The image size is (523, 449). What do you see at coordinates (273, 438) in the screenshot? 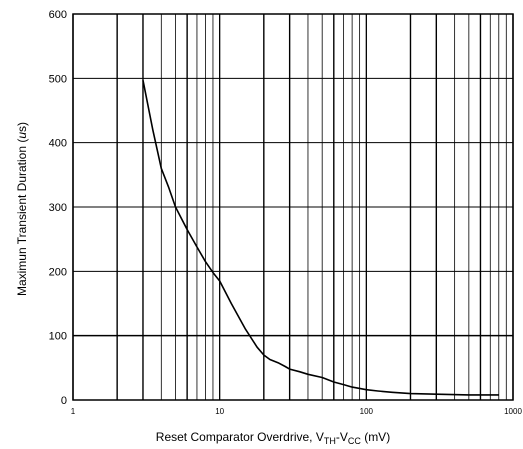
I see `x-axis-label: Reset Comparator Overdrive, VTH-VCC (mV)` at bounding box center [273, 438].